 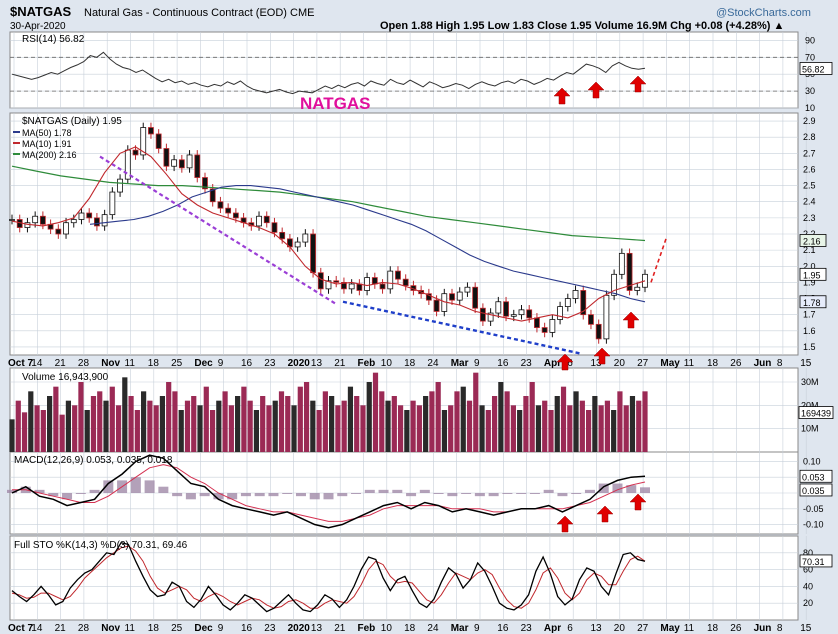 I want to click on x-tick-label: 27, so click(x=643, y=363).